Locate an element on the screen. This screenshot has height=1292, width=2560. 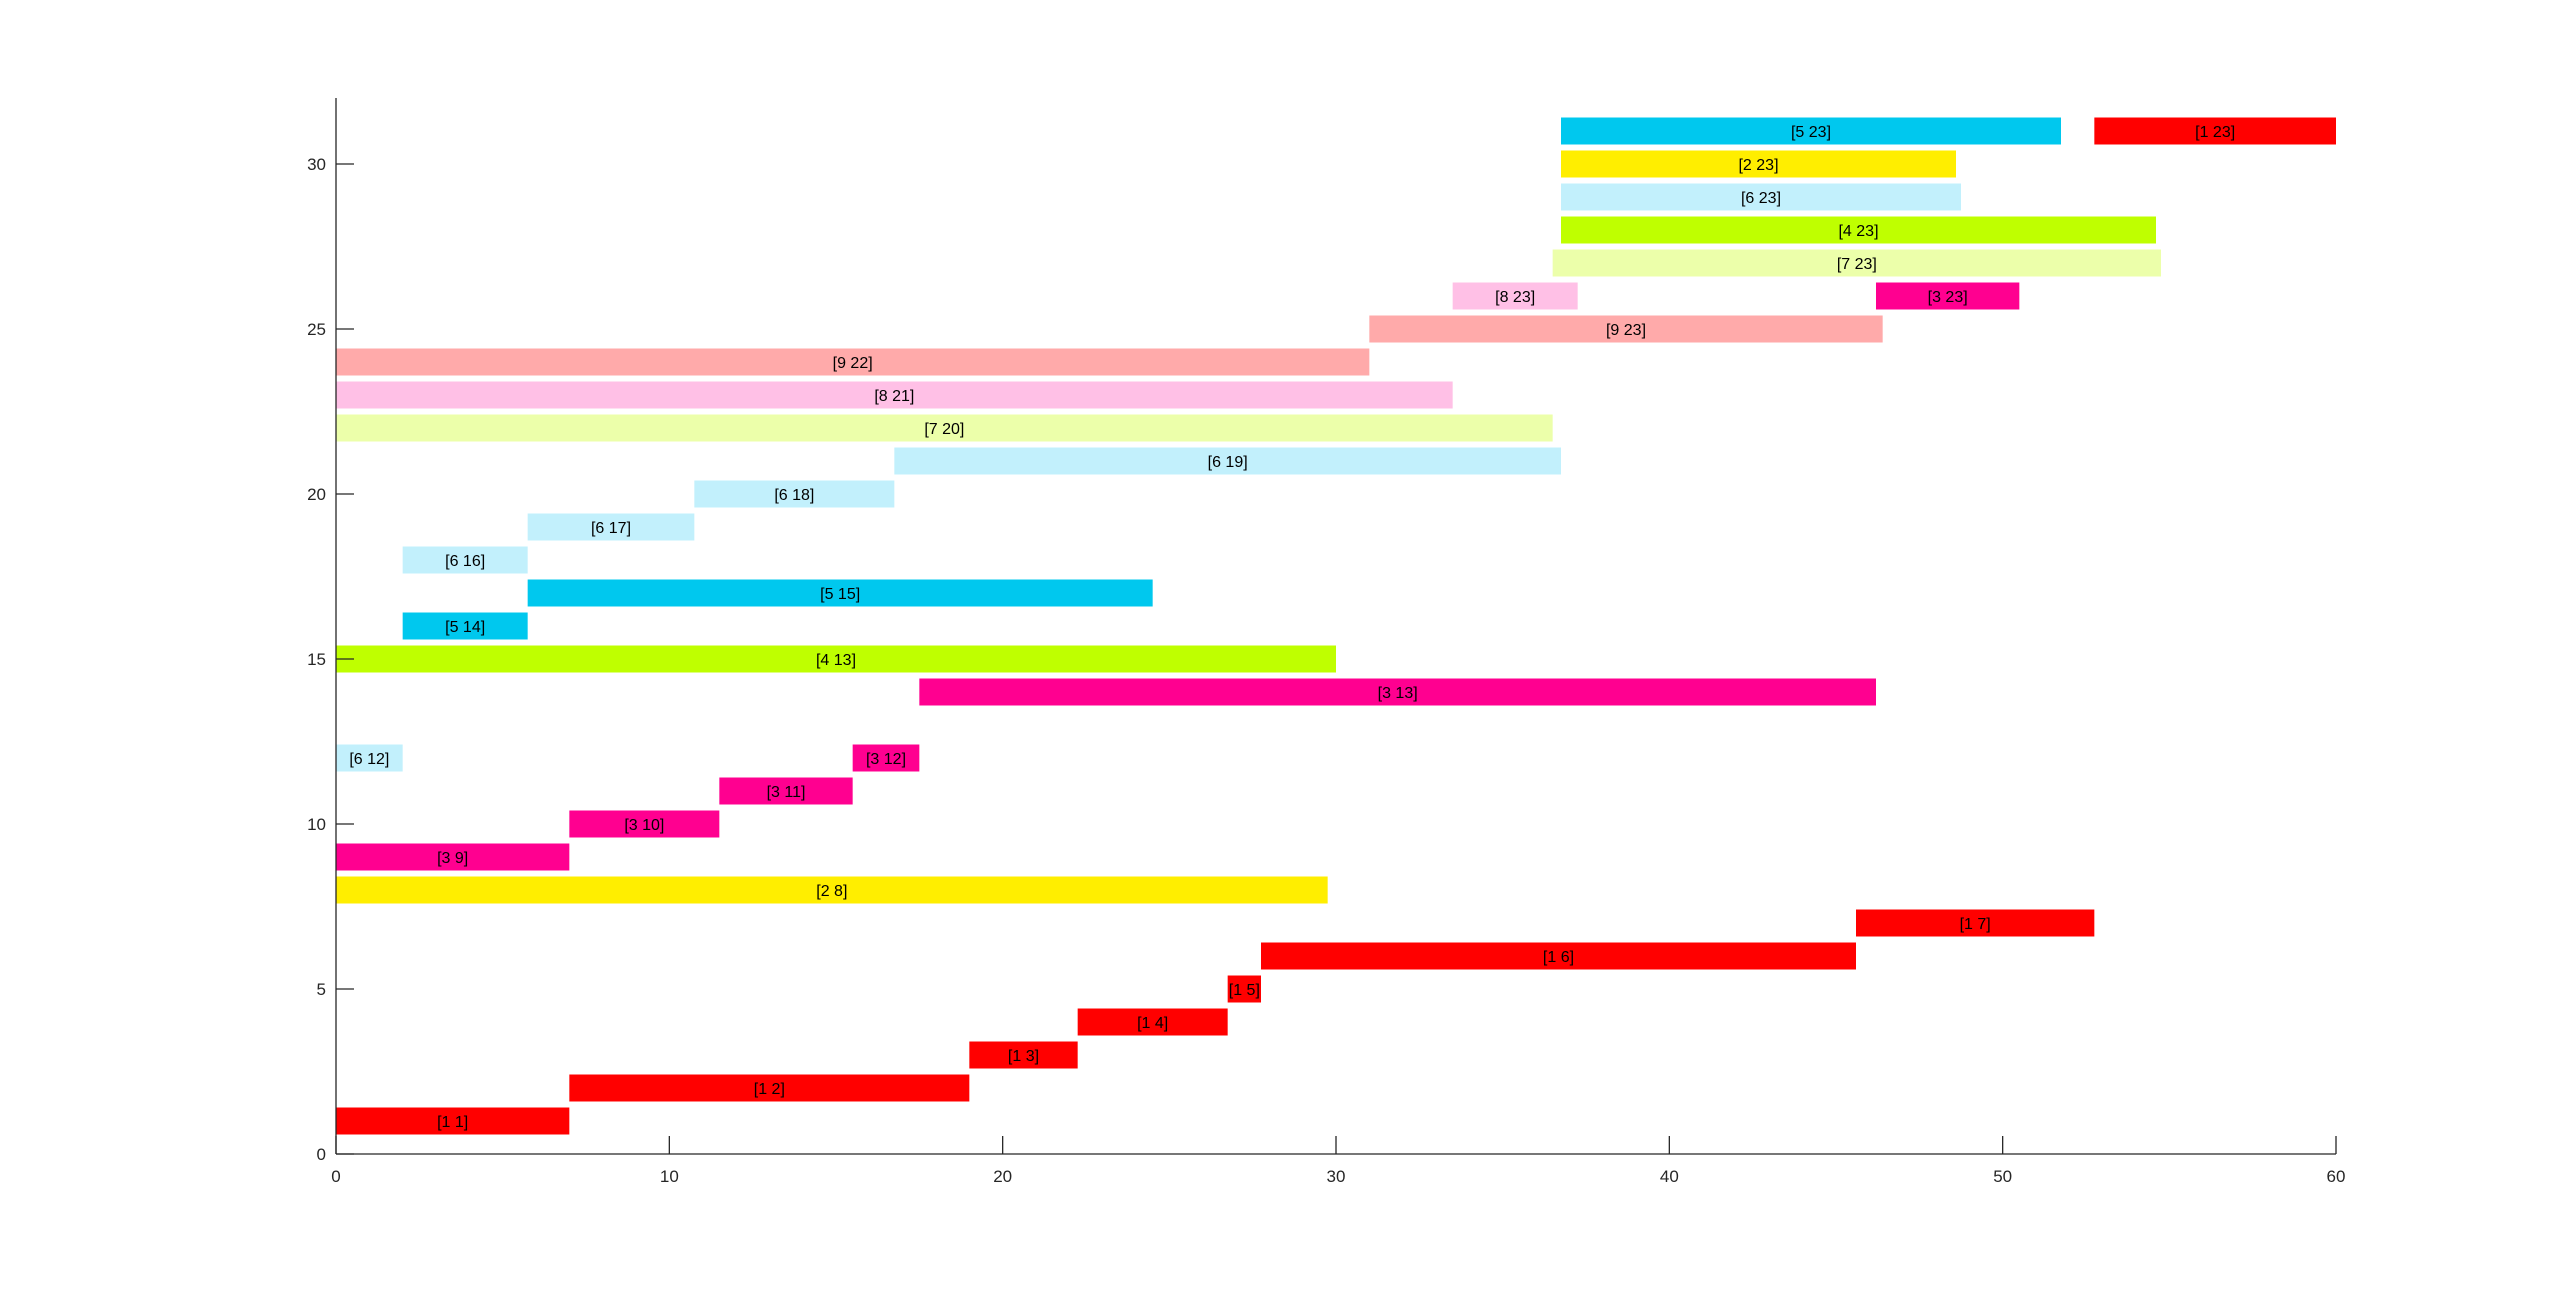
bar-label-28: [4 23] is located at coordinates (1858, 231).